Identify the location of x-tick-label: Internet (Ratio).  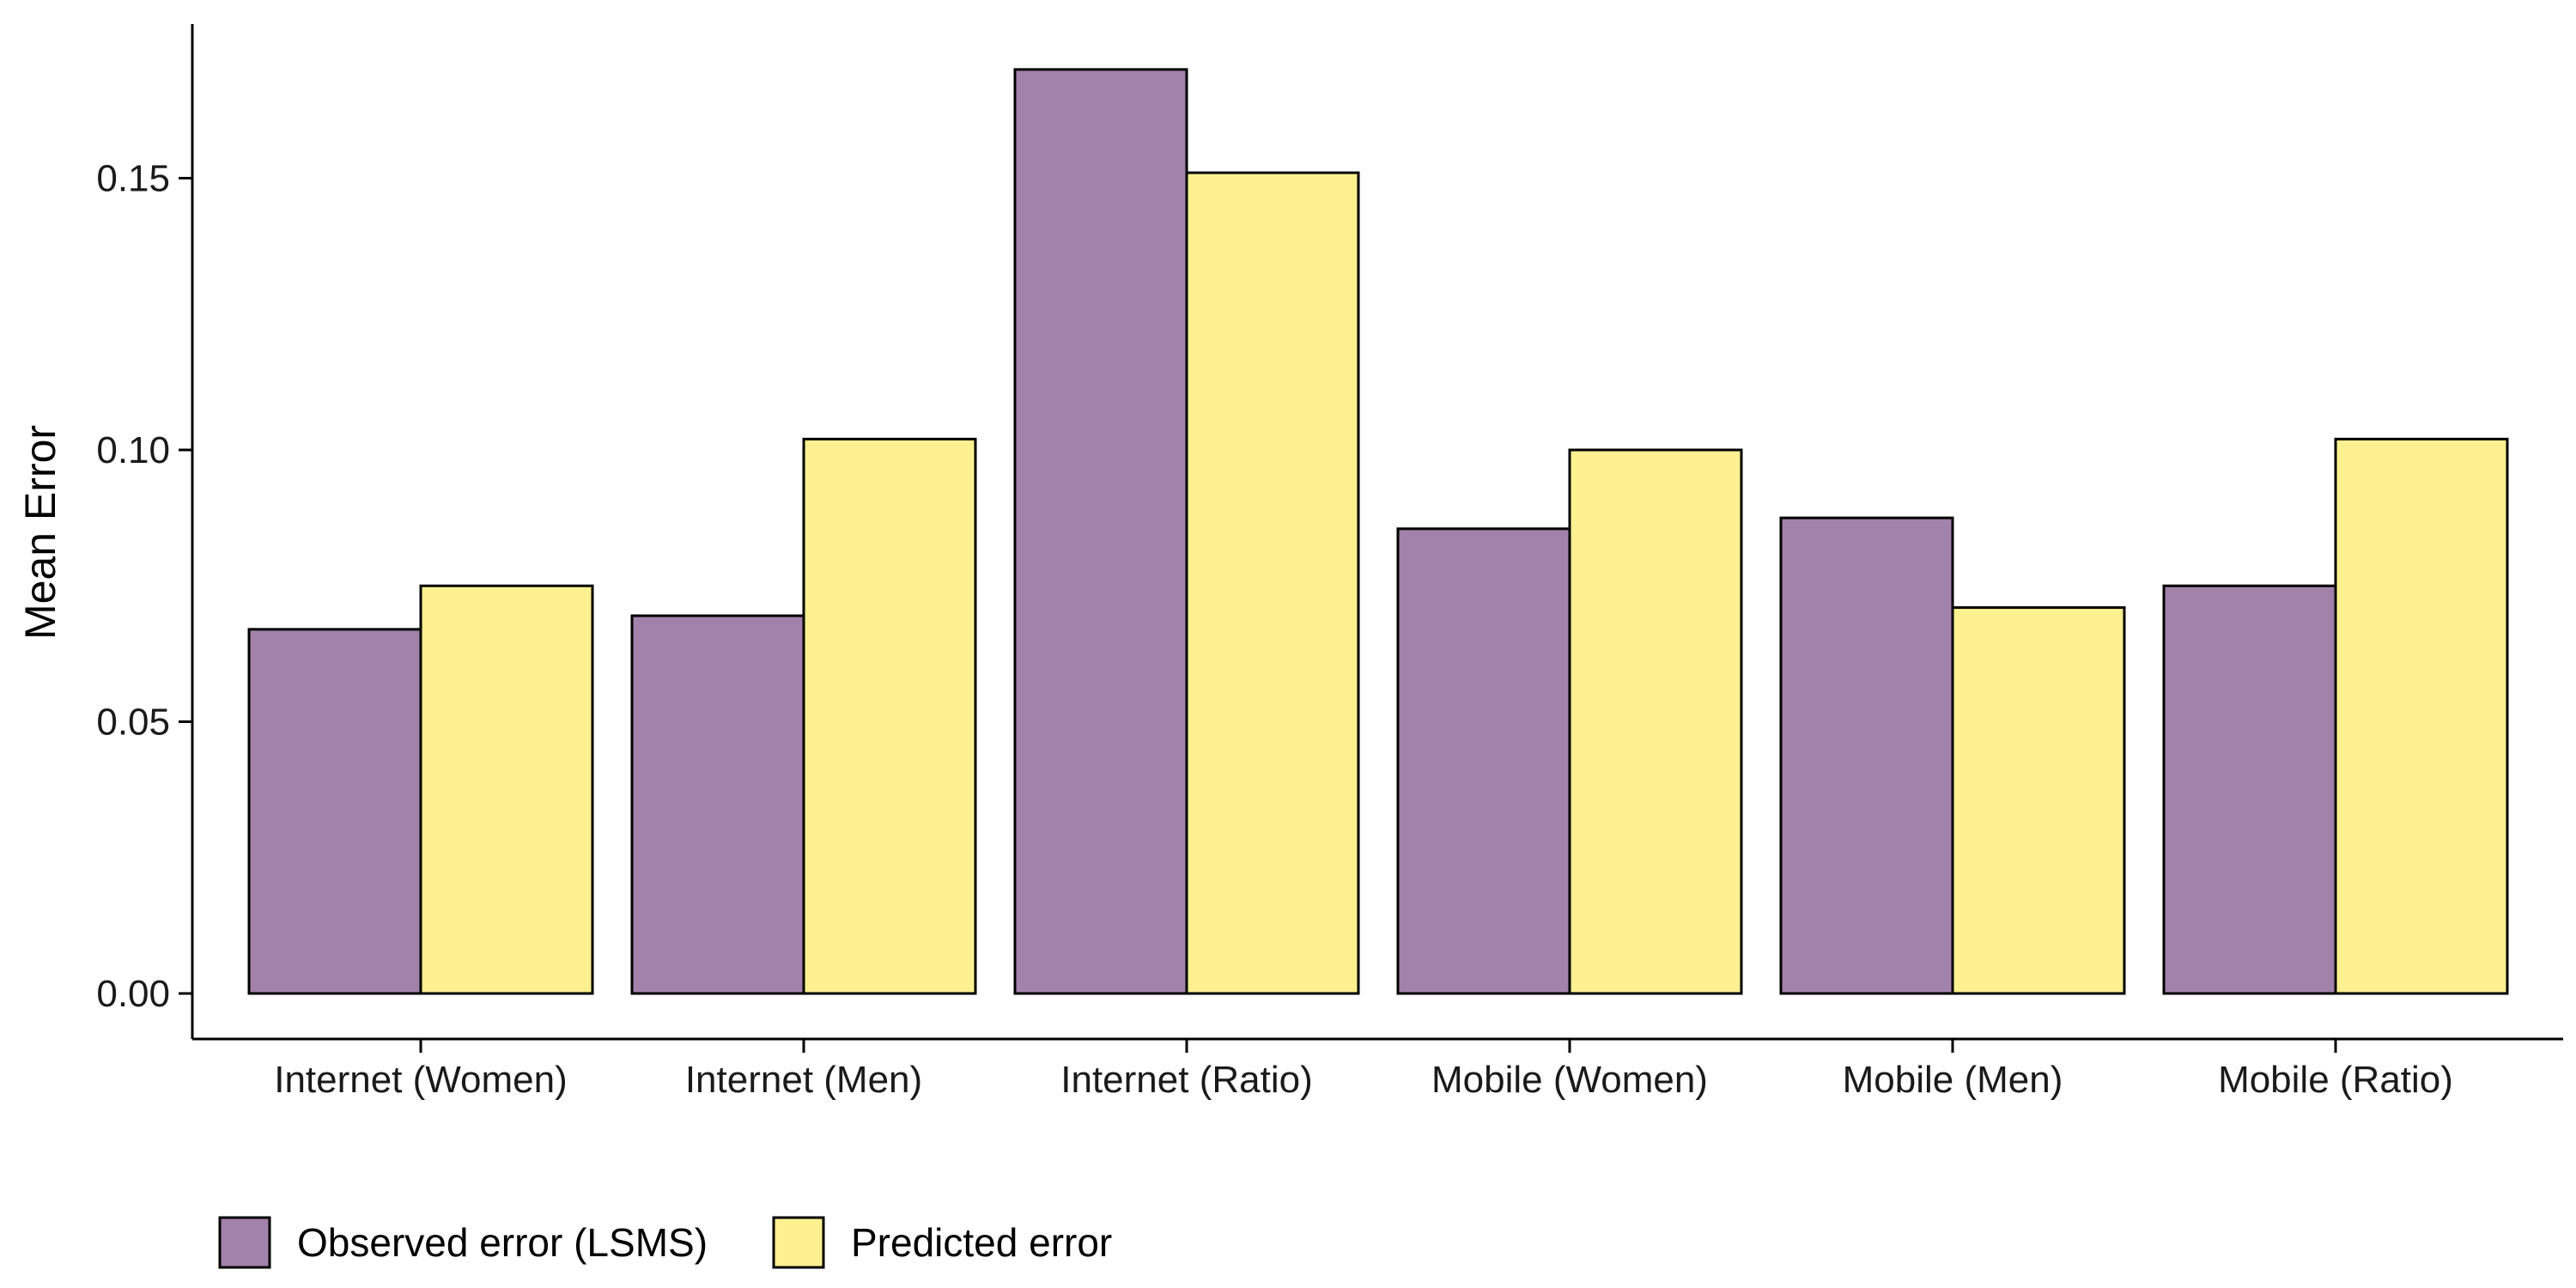
(1186, 1080).